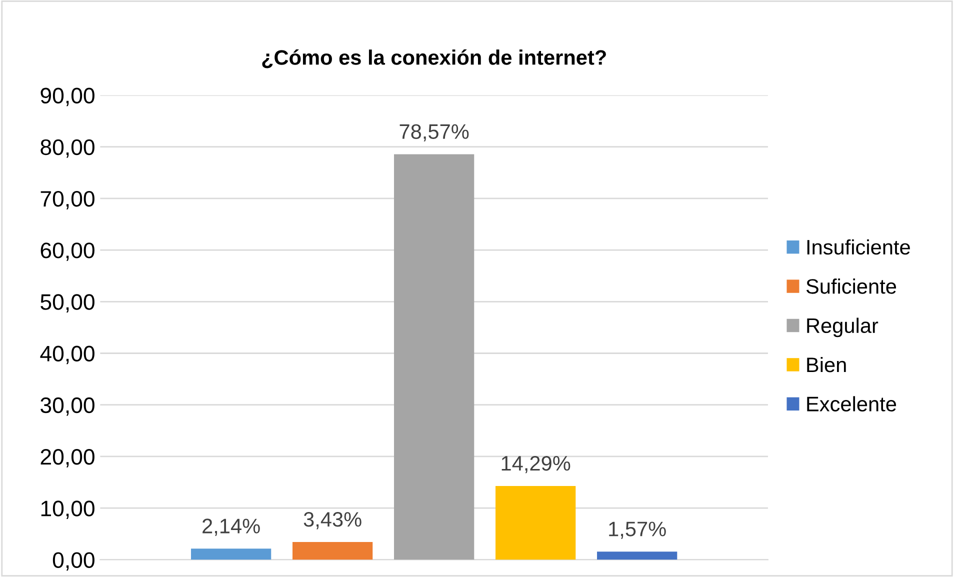  I want to click on y-tick-label: 20,00, so click(67, 458).